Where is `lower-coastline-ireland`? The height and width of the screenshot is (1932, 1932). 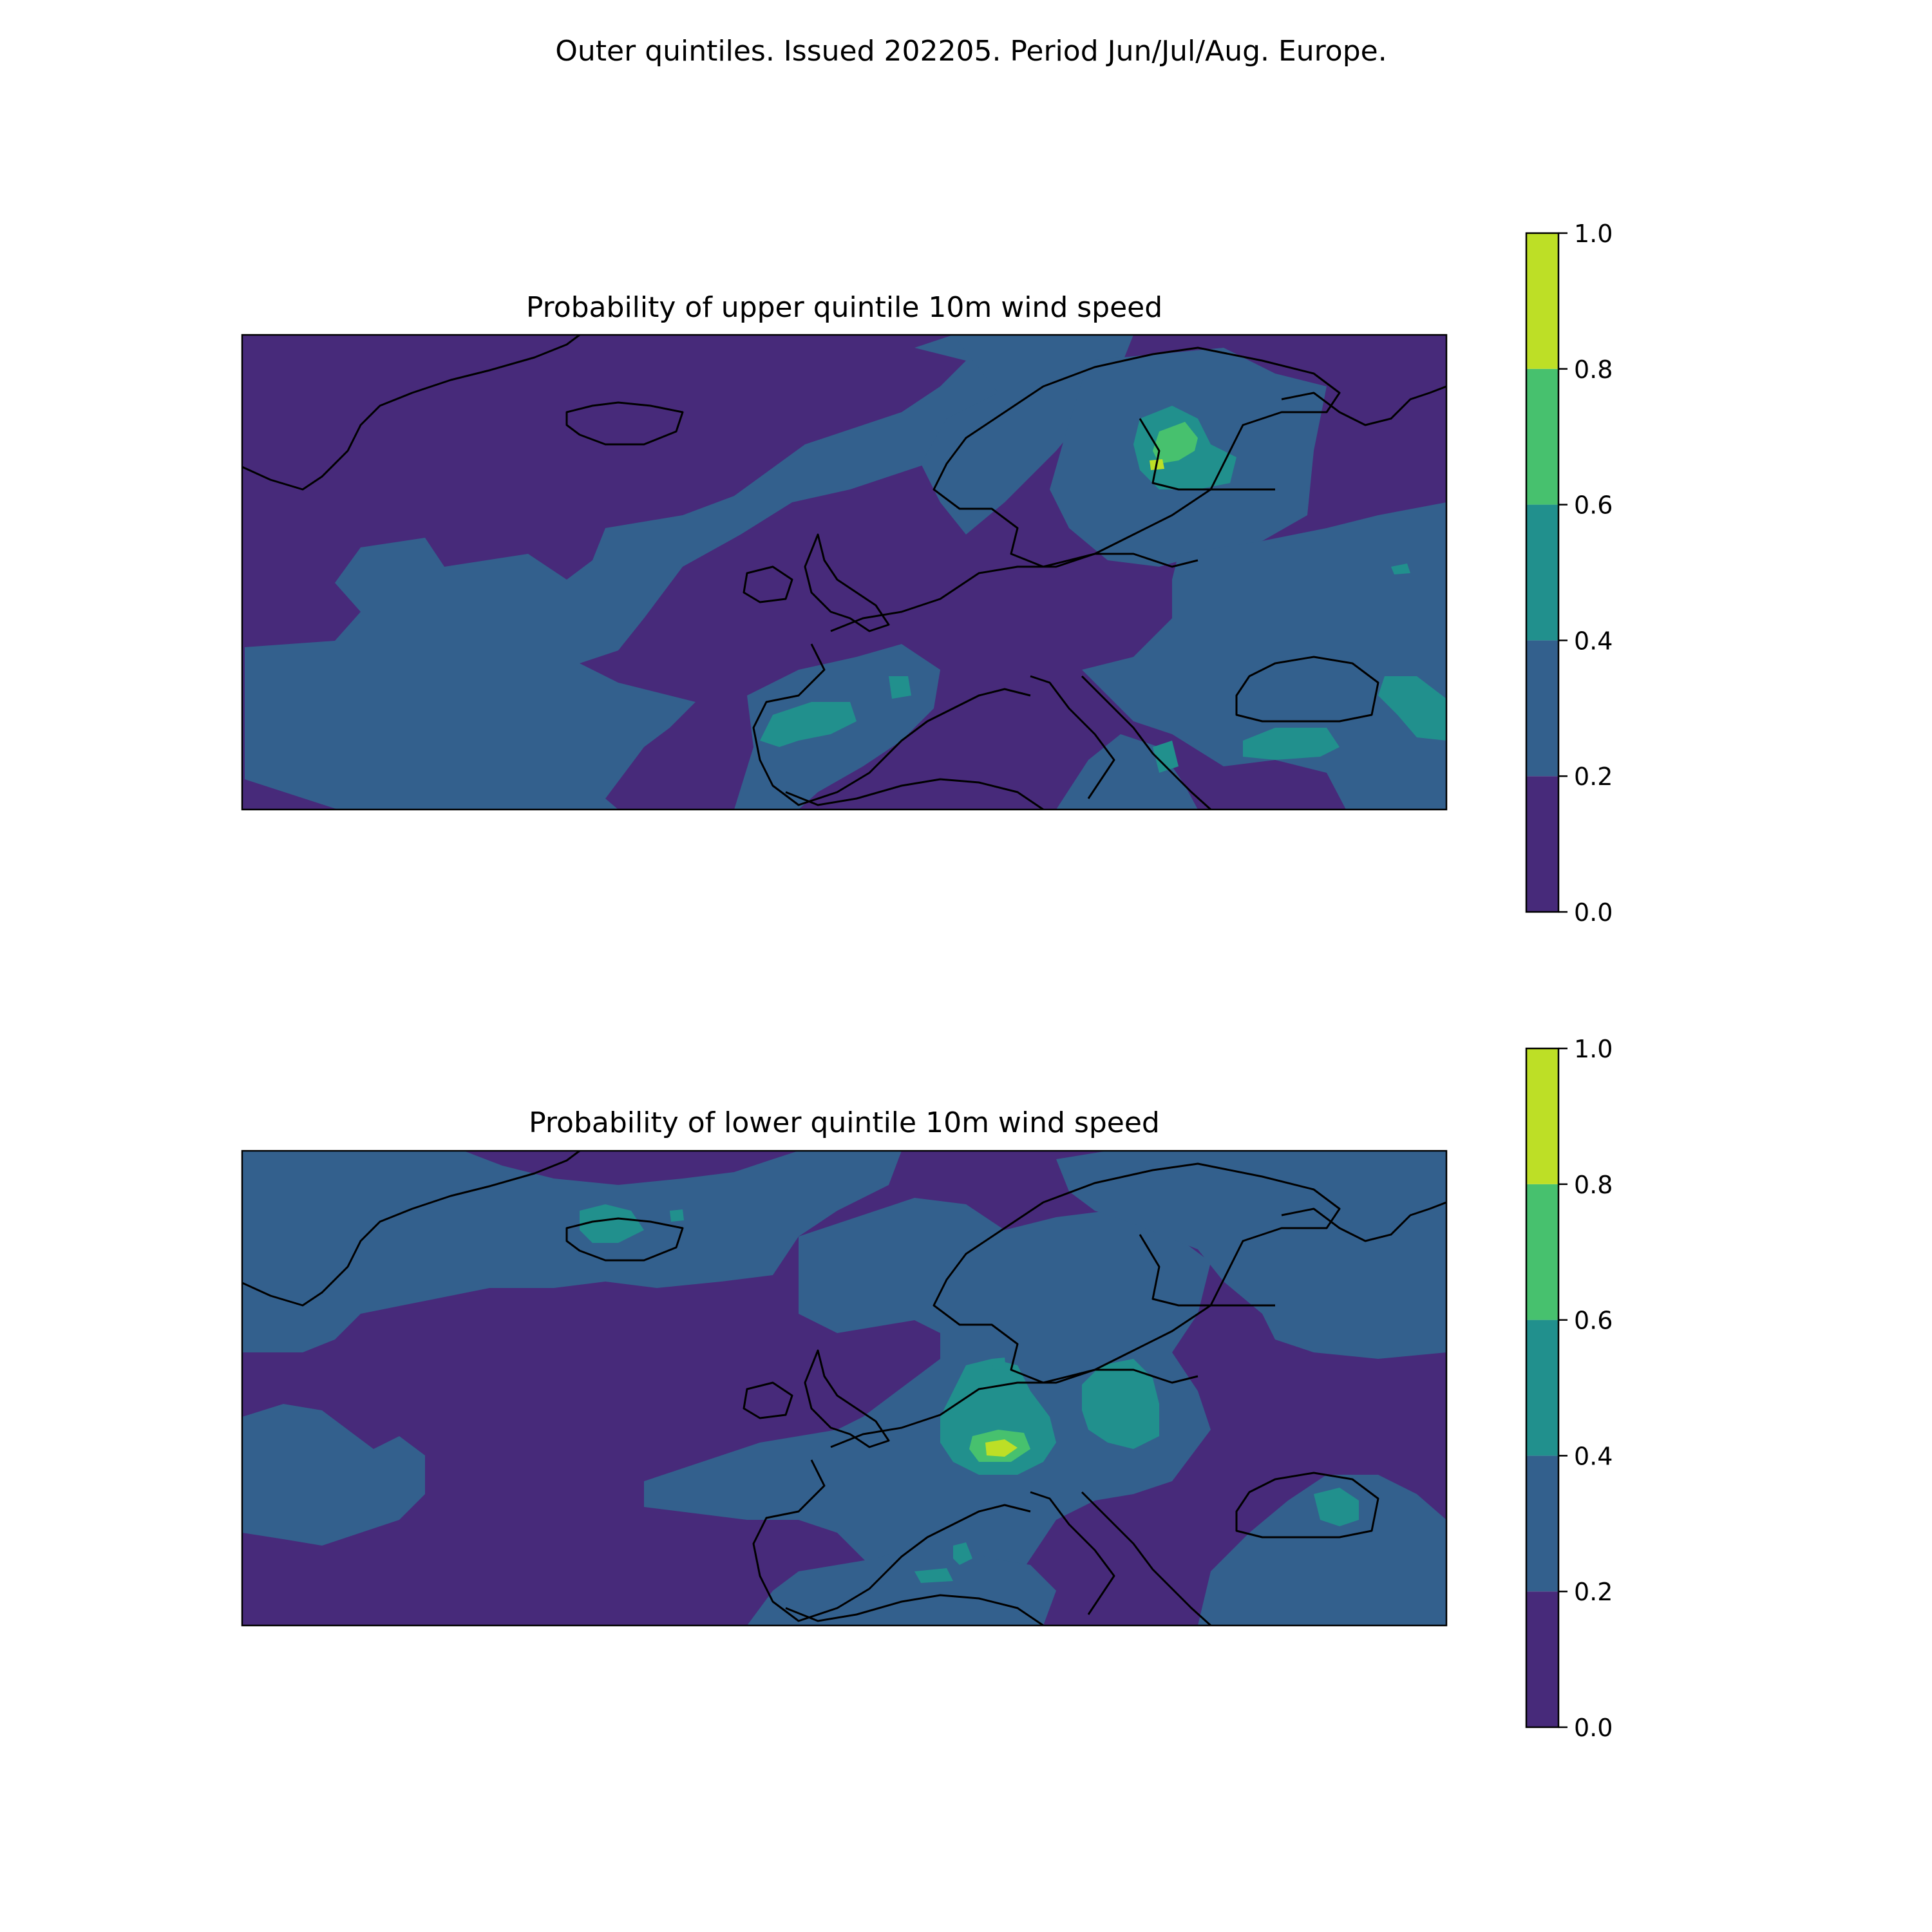
lower-coastline-ireland is located at coordinates (768, 1400).